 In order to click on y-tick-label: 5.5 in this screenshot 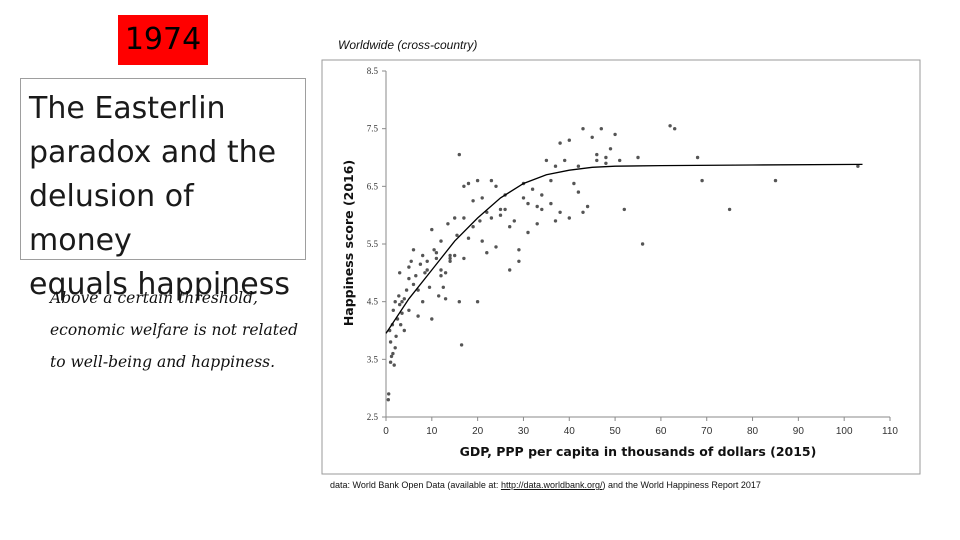, I will do `click(373, 244)`.